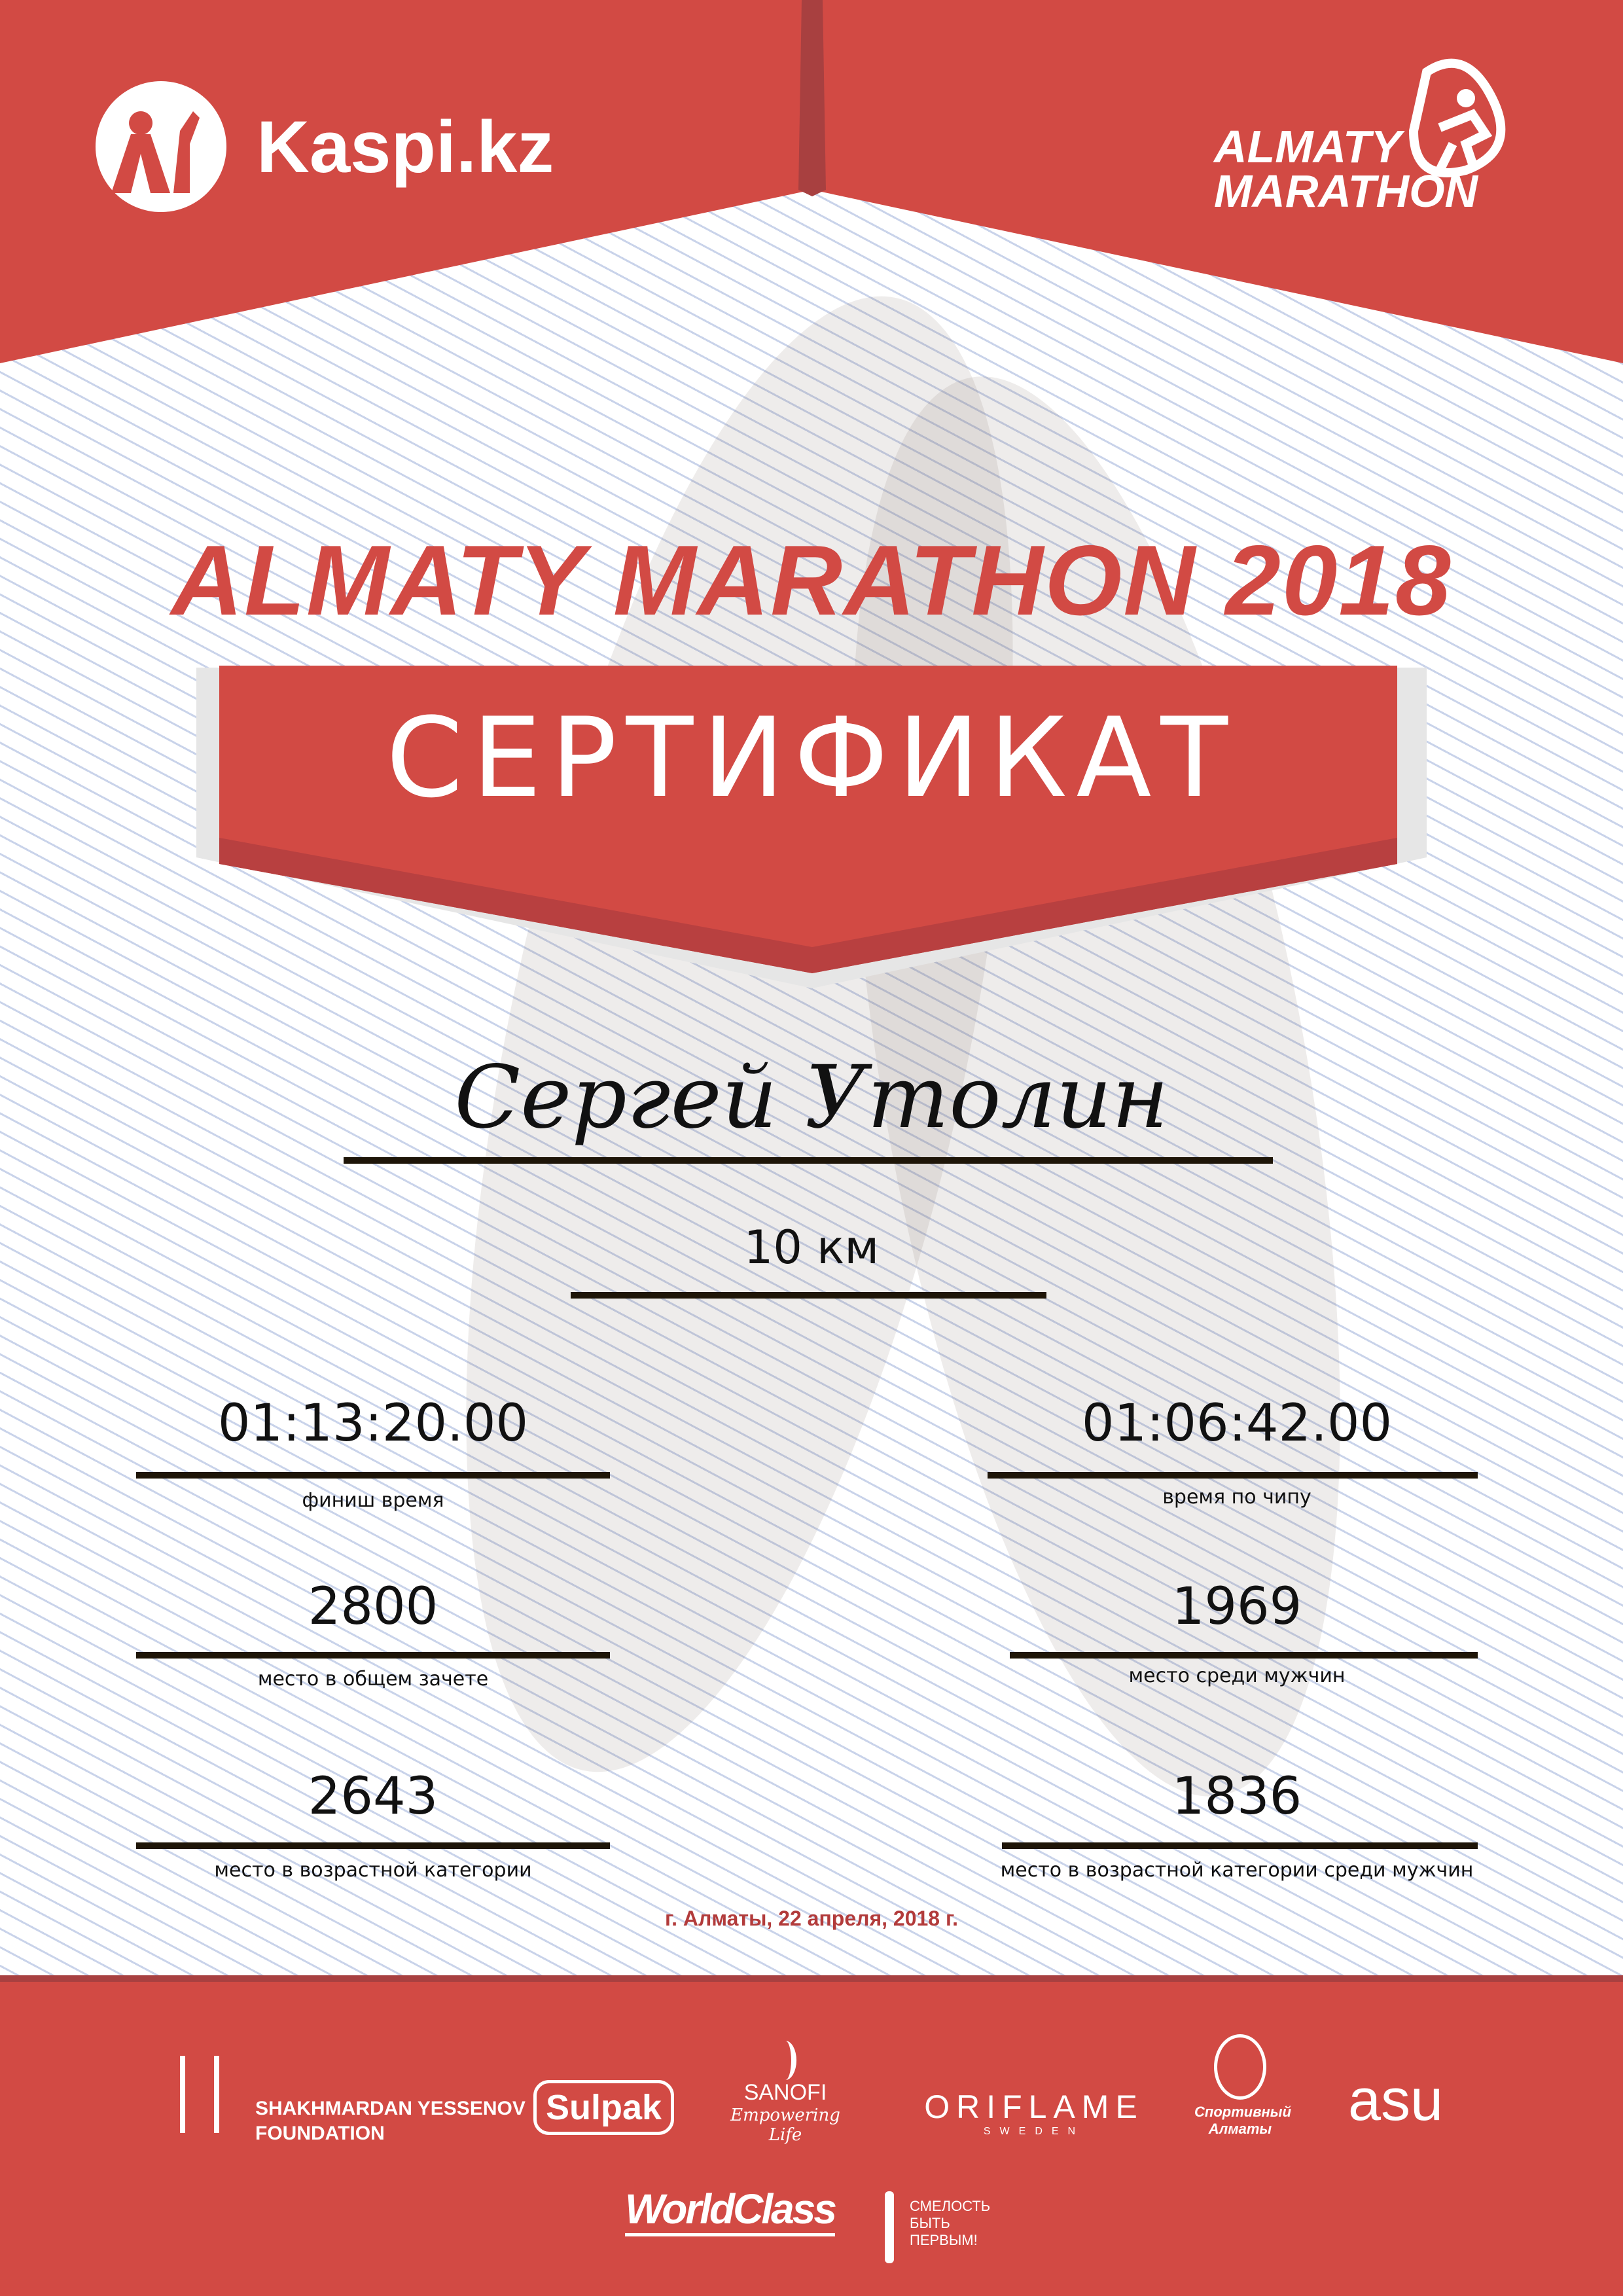  I want to click on oriflame-name: ORIFLAME, so click(1034, 2107).